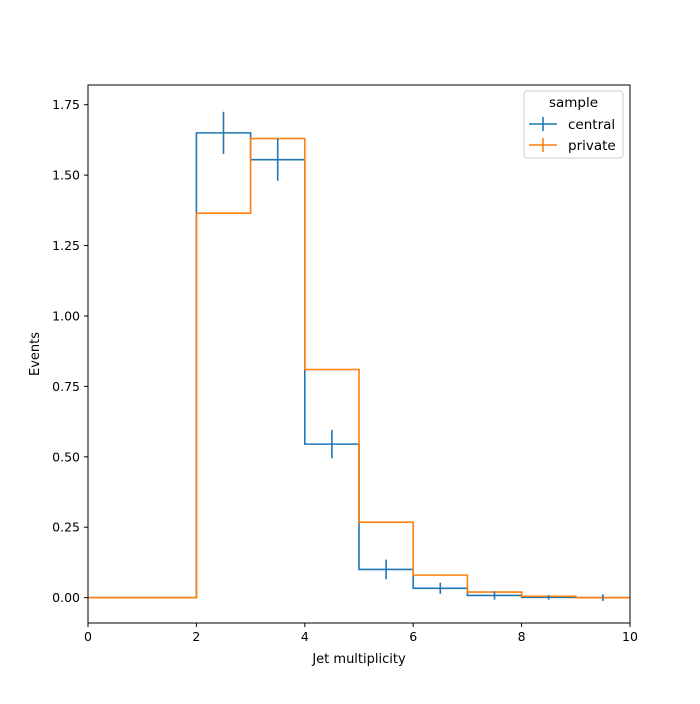  What do you see at coordinates (35, 354) in the screenshot?
I see `y-axis-label: Events` at bounding box center [35, 354].